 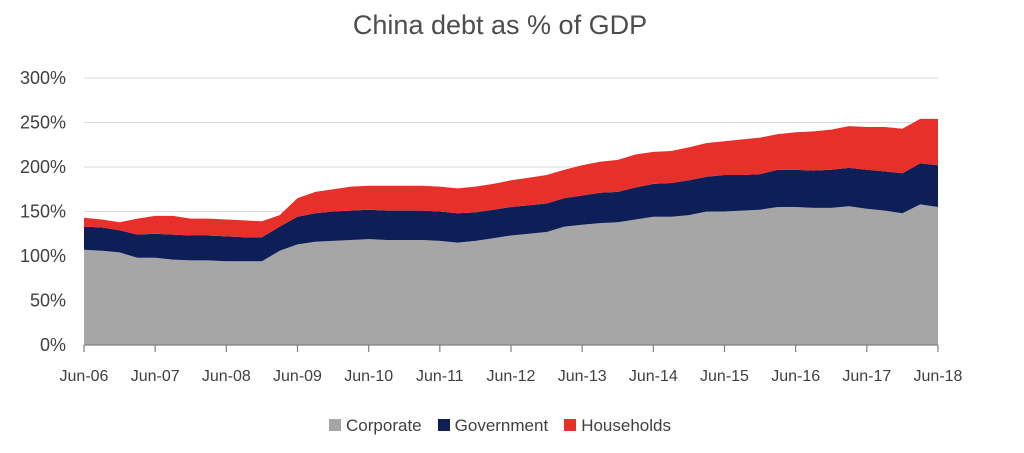 What do you see at coordinates (500, 25) in the screenshot?
I see `chart-title: China debt as % of GDP` at bounding box center [500, 25].